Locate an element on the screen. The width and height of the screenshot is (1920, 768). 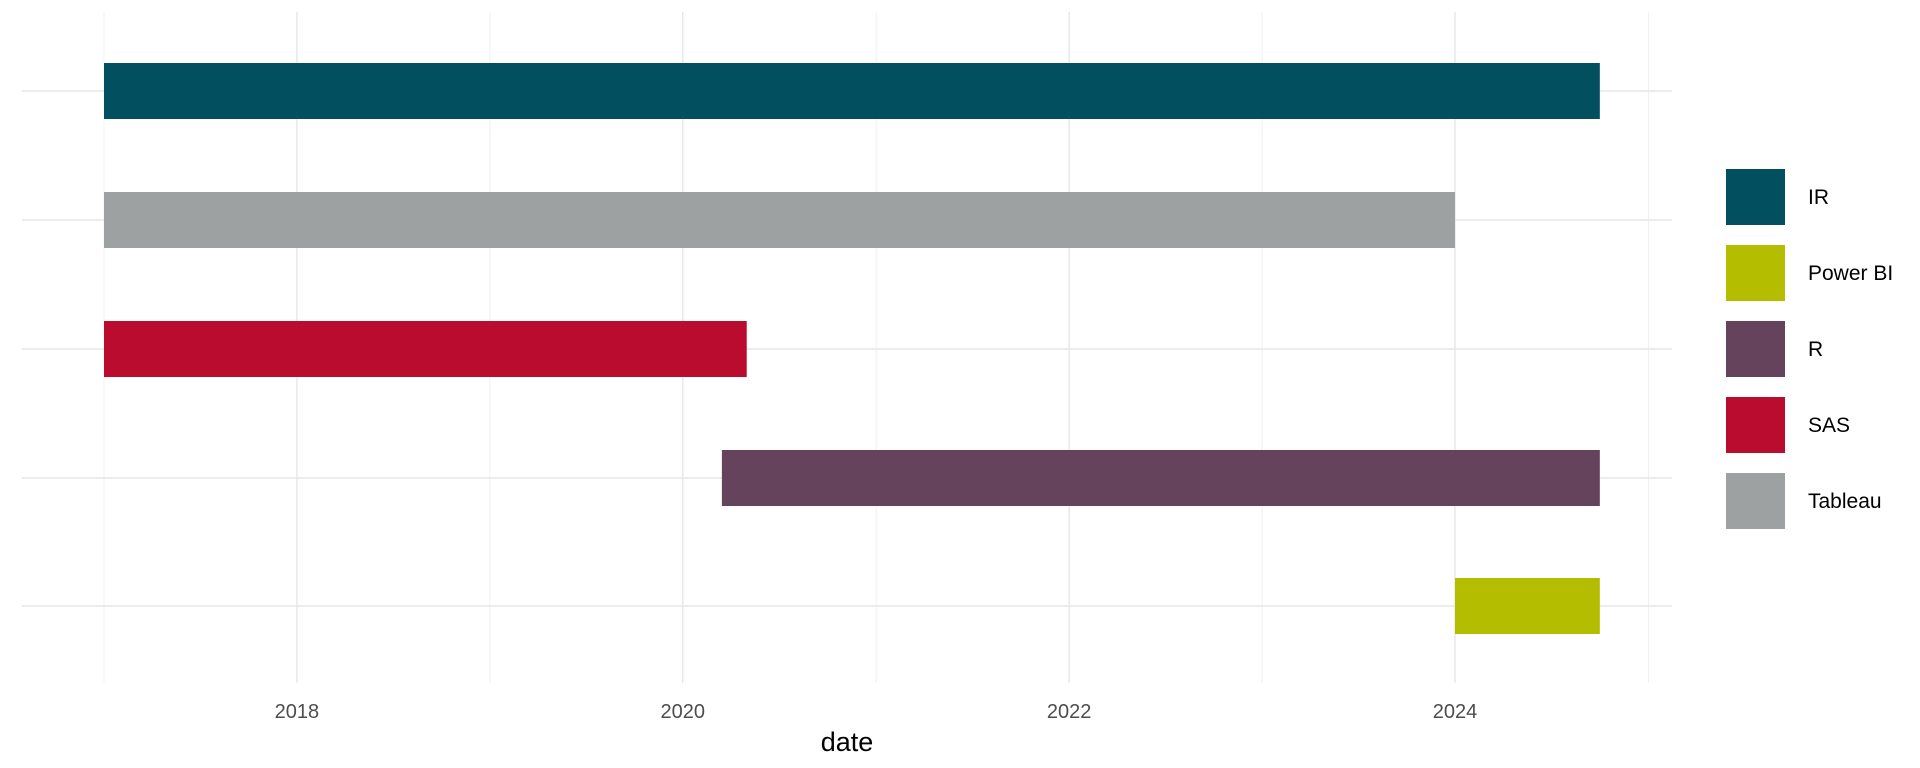
bar-power-bi is located at coordinates (1527, 606).